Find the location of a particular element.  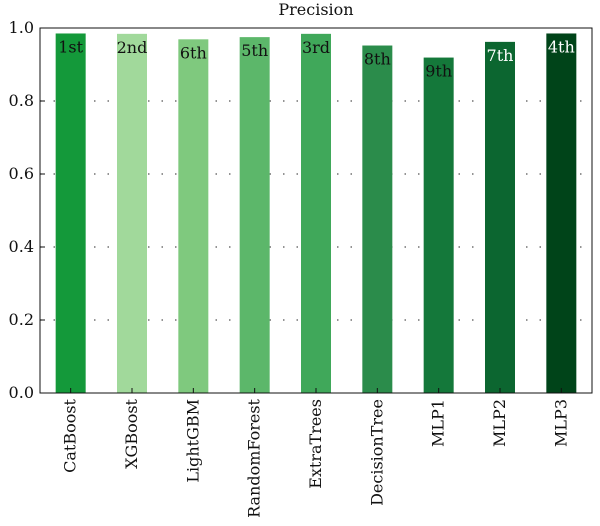

y-tick-label: 0.4 is located at coordinates (21, 246).